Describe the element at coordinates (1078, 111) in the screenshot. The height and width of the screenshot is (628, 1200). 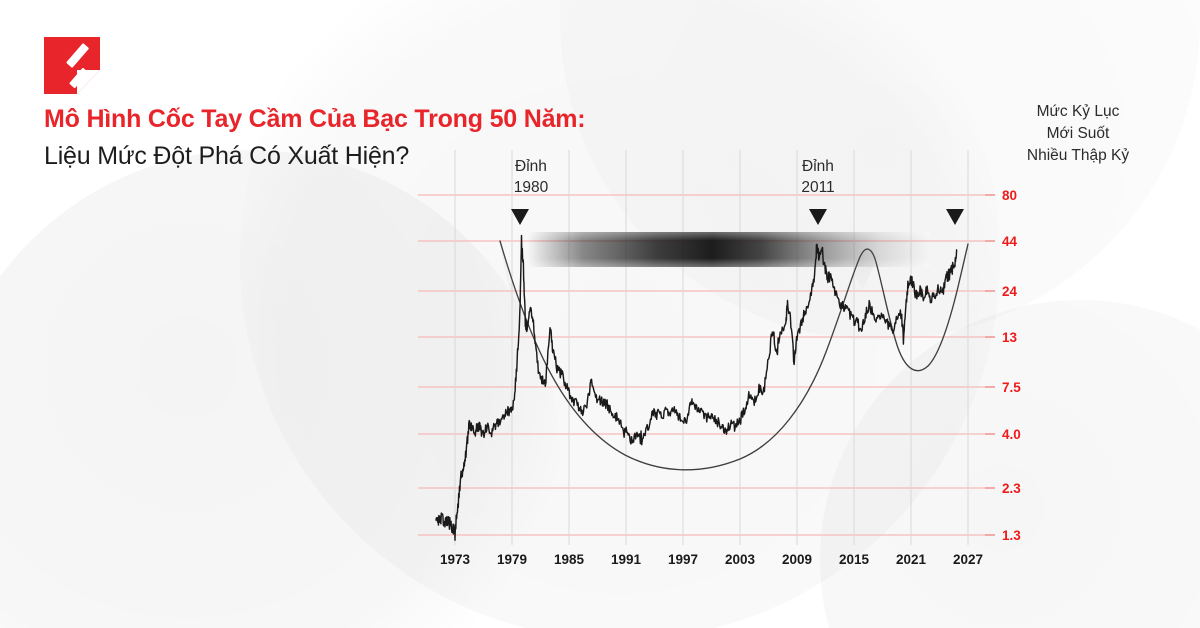
I see `record-note-line-1: Mức Kỷ Lục` at that location.